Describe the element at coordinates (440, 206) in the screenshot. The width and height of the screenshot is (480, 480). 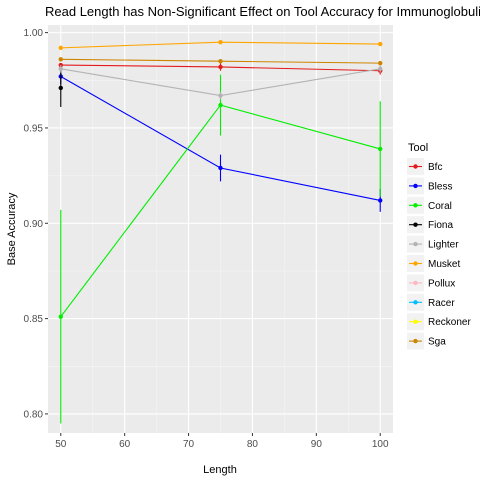
I see `legend-label: Coral` at that location.